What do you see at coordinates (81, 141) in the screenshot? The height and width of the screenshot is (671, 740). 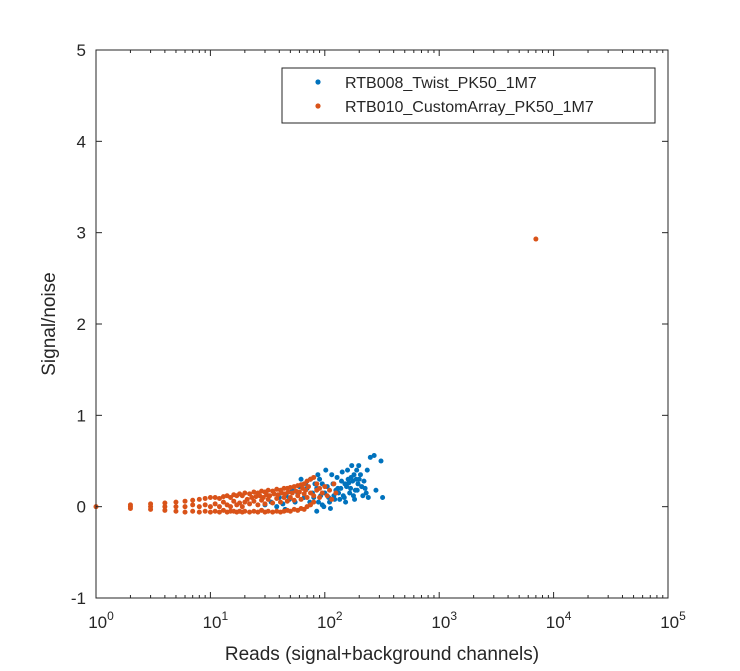 I see `y-tick-label: 4` at bounding box center [81, 141].